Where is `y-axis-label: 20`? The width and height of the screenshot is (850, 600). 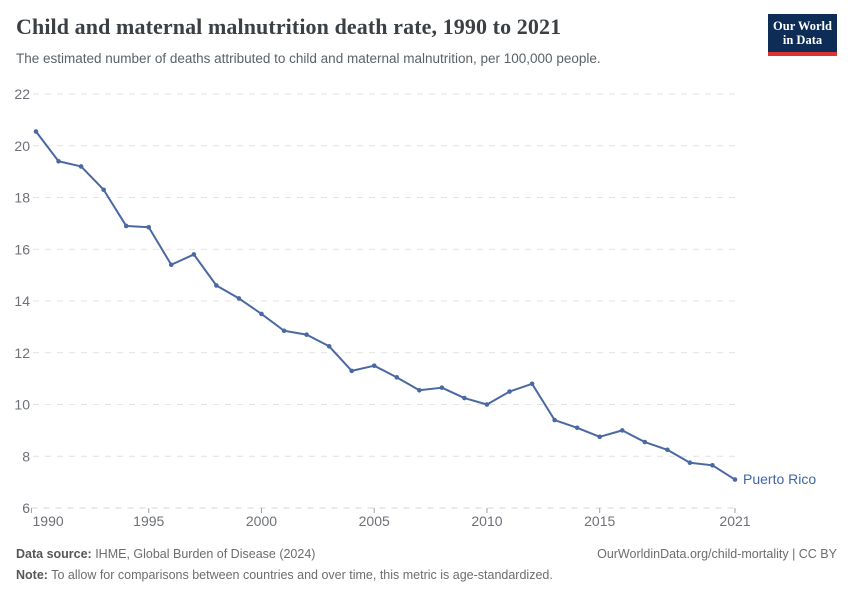
y-axis-label: 20 is located at coordinates (22, 146).